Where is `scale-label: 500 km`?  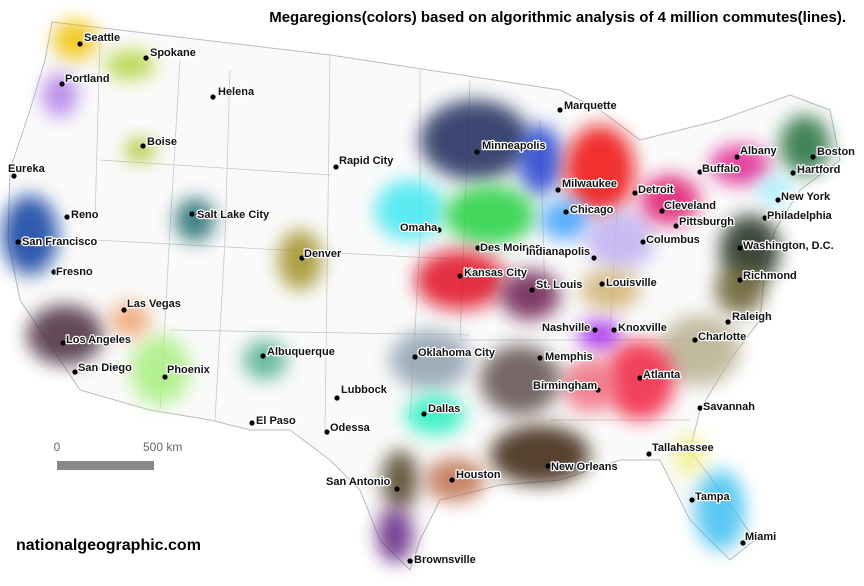
scale-label: 500 km is located at coordinates (162, 447).